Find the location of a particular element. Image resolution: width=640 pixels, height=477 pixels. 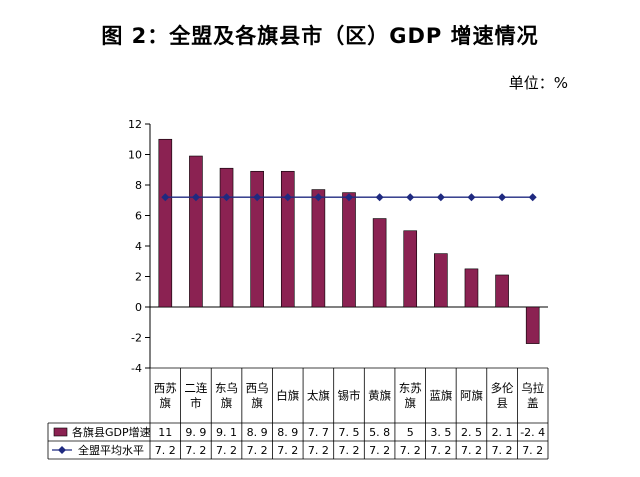

average-line-series is located at coordinates (349, 197).